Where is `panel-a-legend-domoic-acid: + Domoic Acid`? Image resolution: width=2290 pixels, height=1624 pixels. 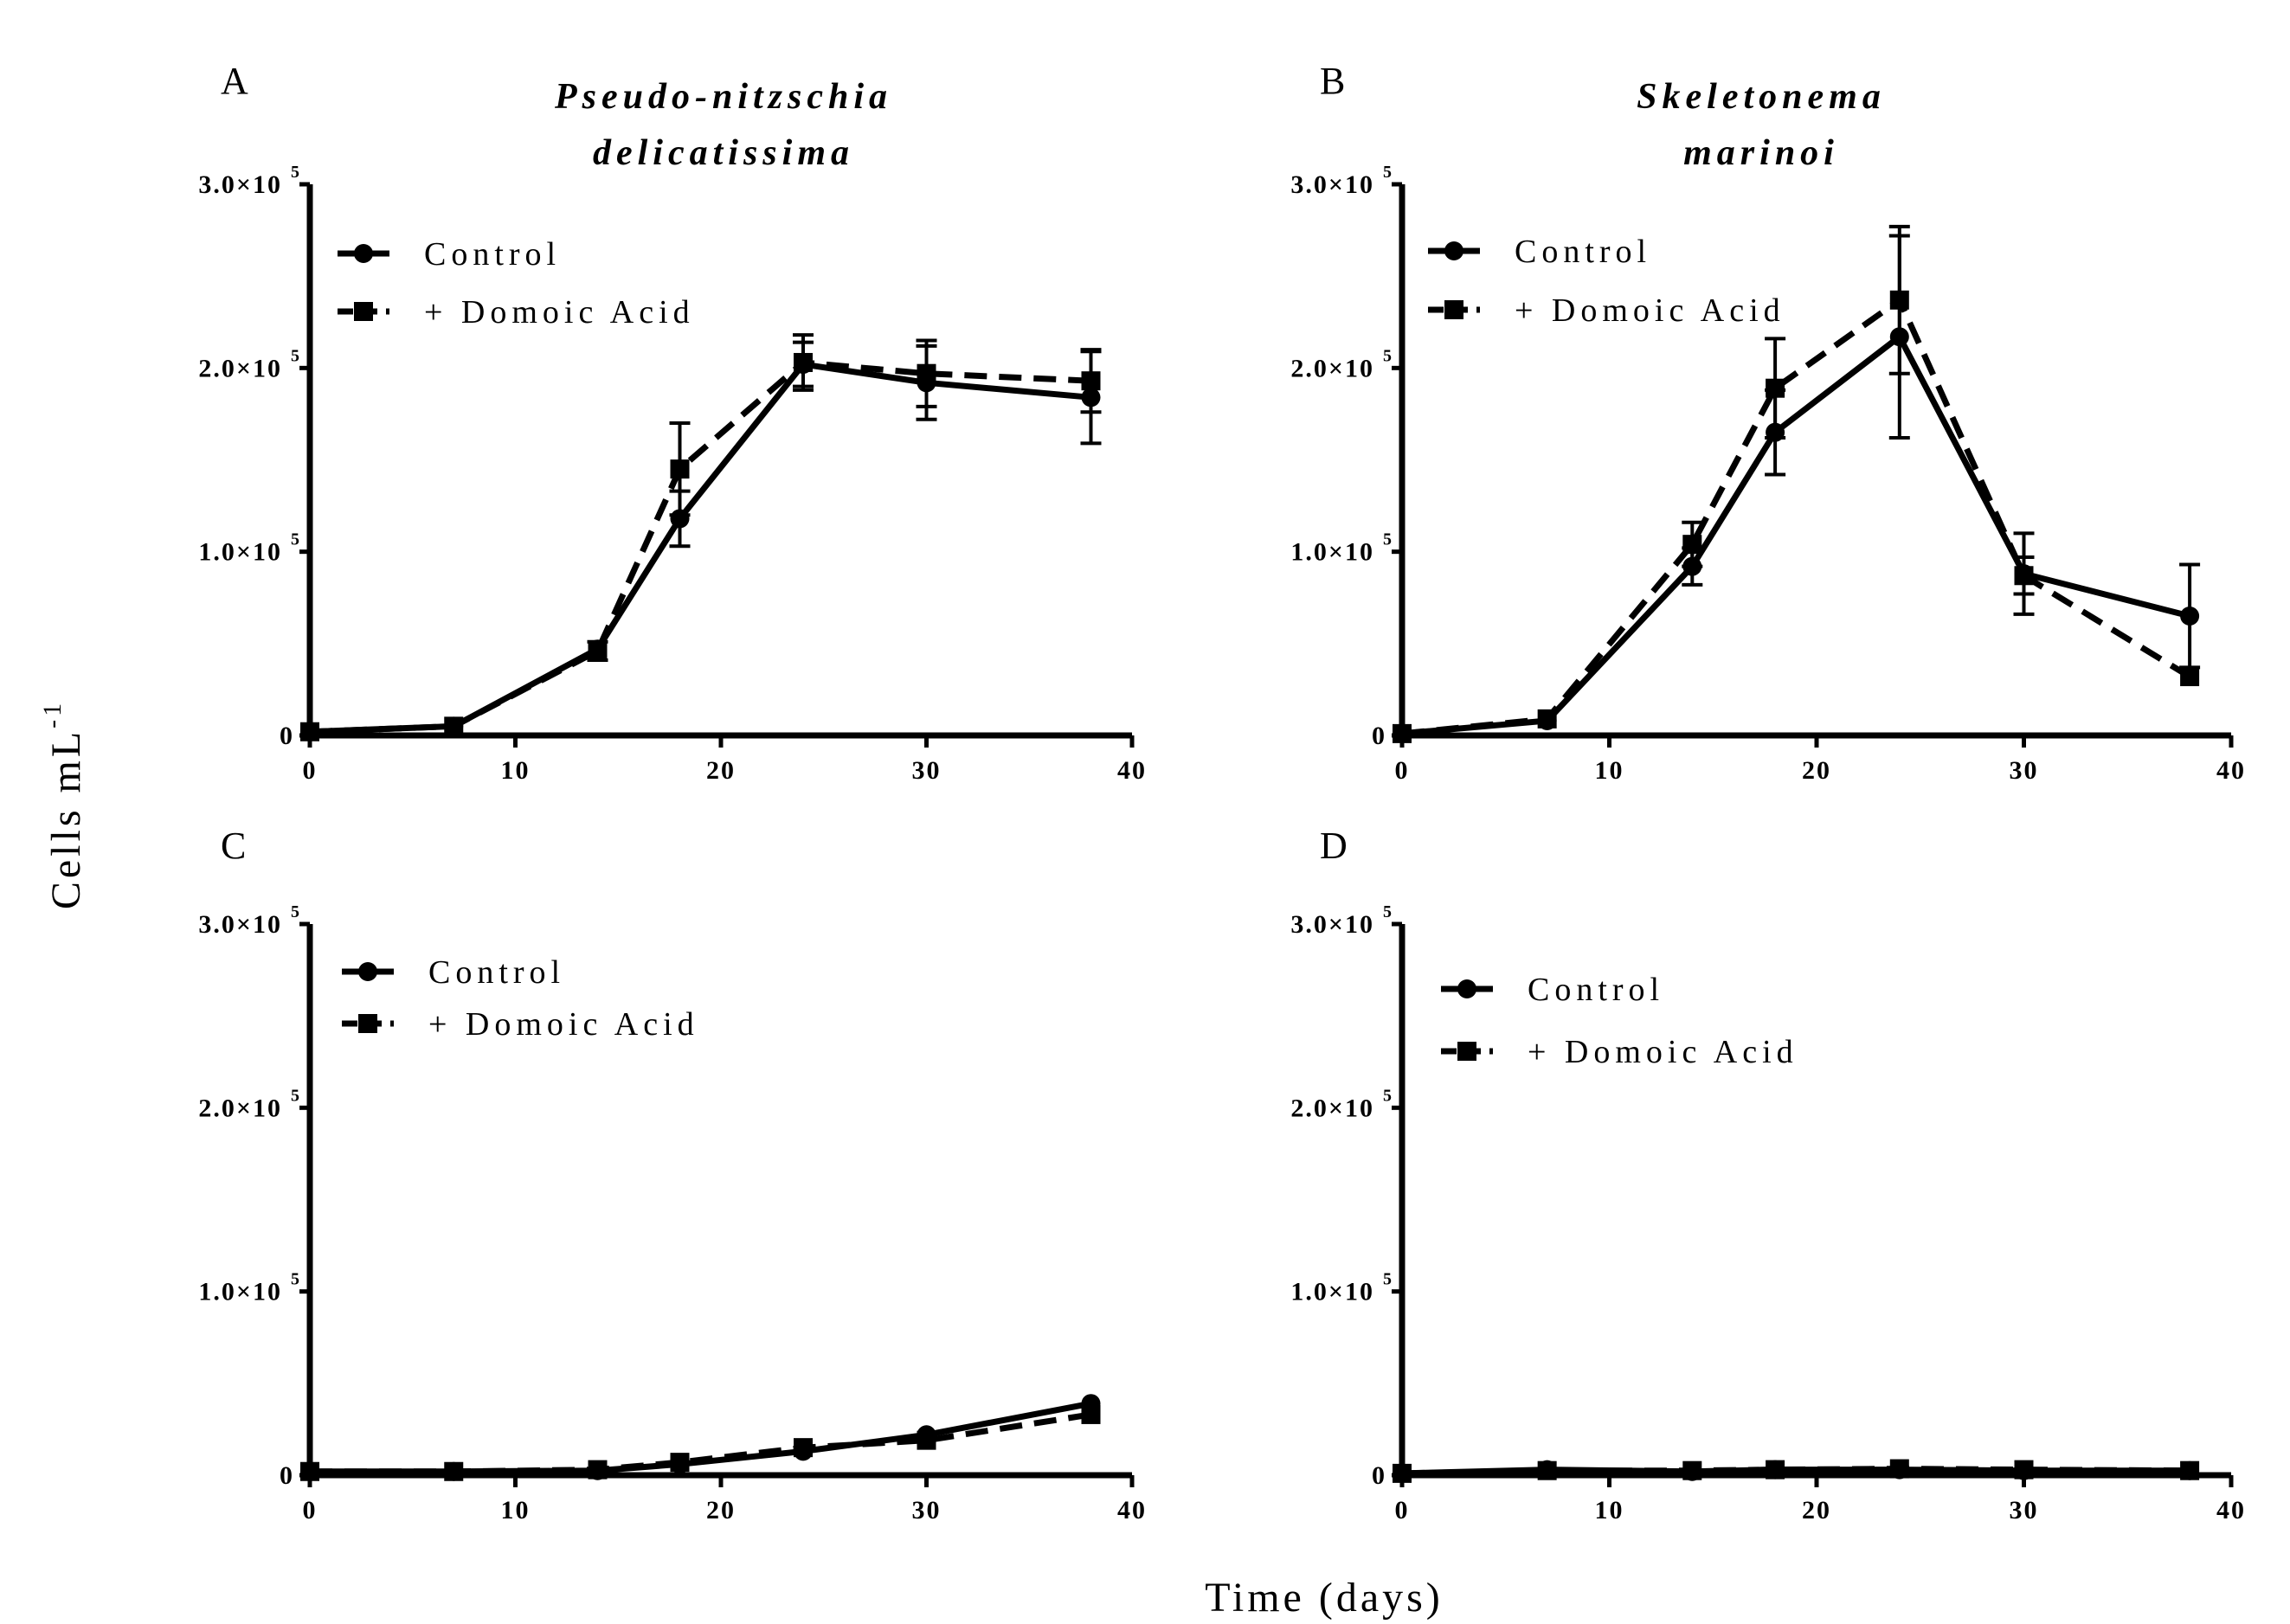 panel-a-legend-domoic-acid: + Domoic Acid is located at coordinates (516, 312).